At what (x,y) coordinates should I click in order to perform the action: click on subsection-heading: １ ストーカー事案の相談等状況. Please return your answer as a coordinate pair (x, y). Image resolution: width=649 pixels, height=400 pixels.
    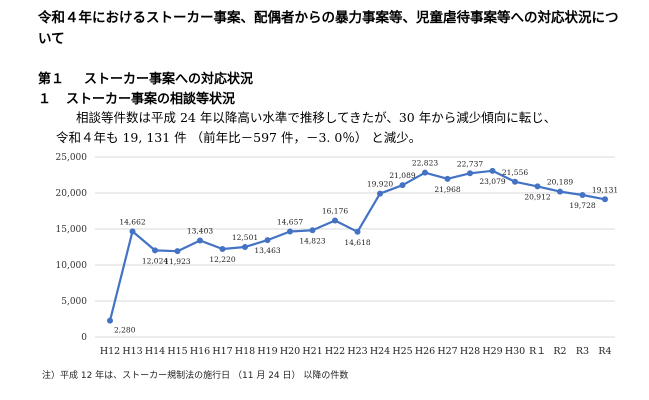
    Looking at the image, I should click on (136, 97).